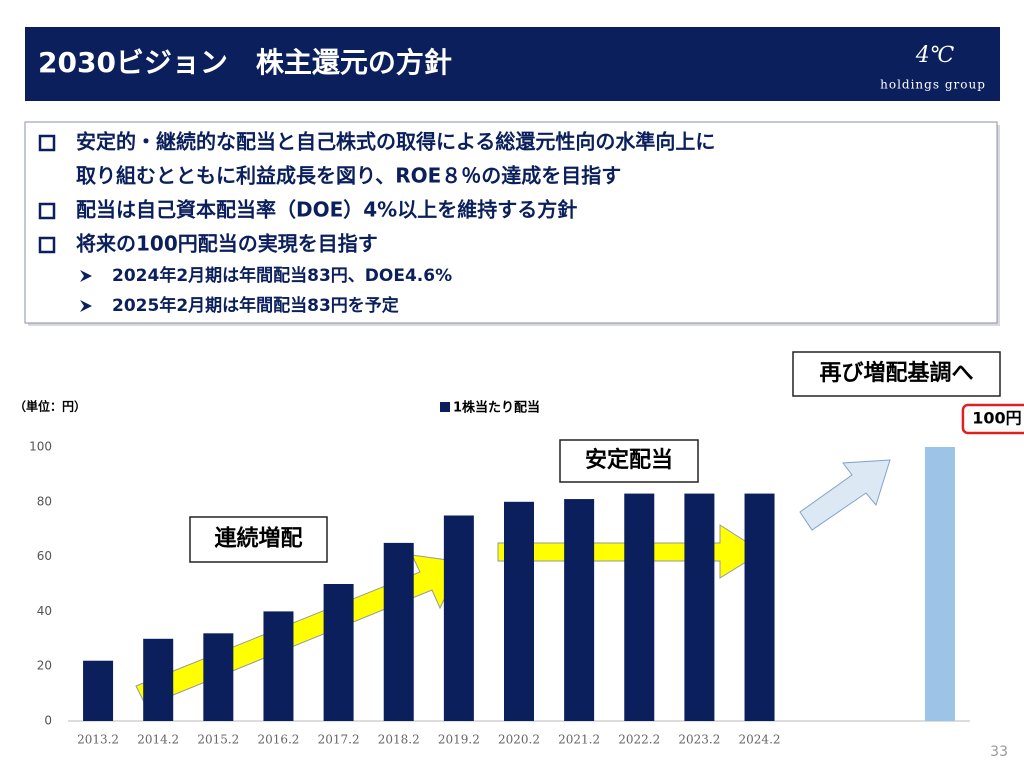 The height and width of the screenshot is (768, 1024). Describe the element at coordinates (999, 752) in the screenshot. I see `page-number: 33` at that location.